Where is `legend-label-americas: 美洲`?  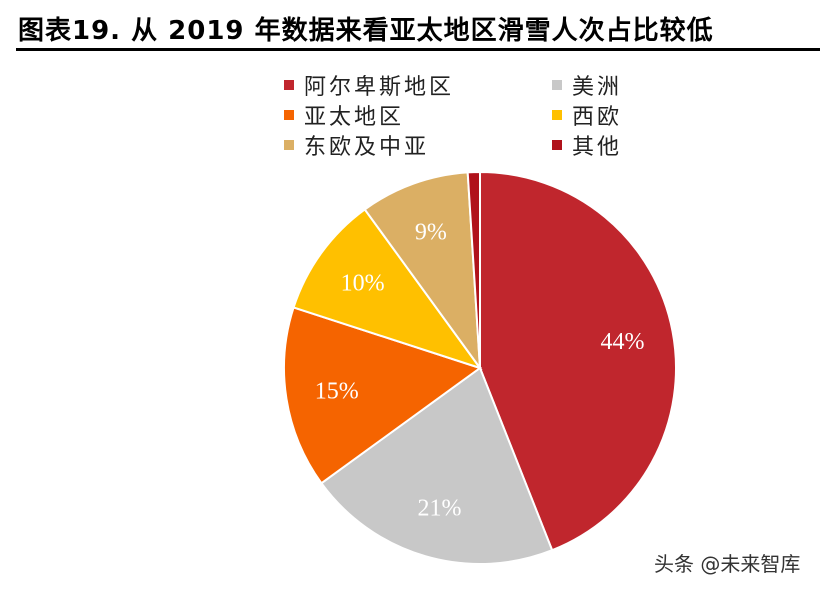 legend-label-americas: 美洲 is located at coordinates (597, 87).